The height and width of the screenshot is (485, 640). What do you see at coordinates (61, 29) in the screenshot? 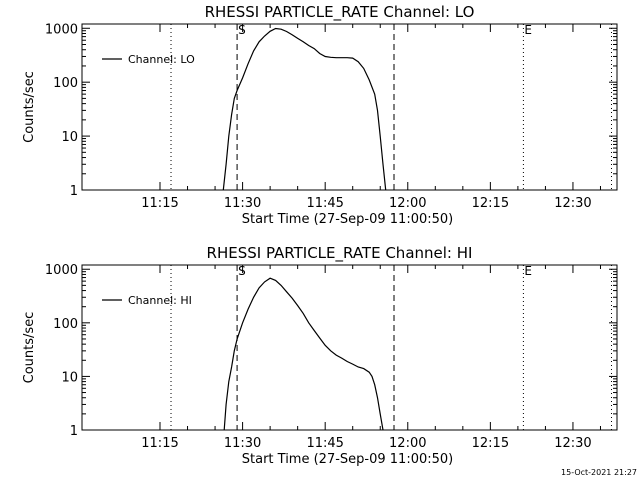
I see `y-tick-label-lo-3: 1000` at bounding box center [61, 29].